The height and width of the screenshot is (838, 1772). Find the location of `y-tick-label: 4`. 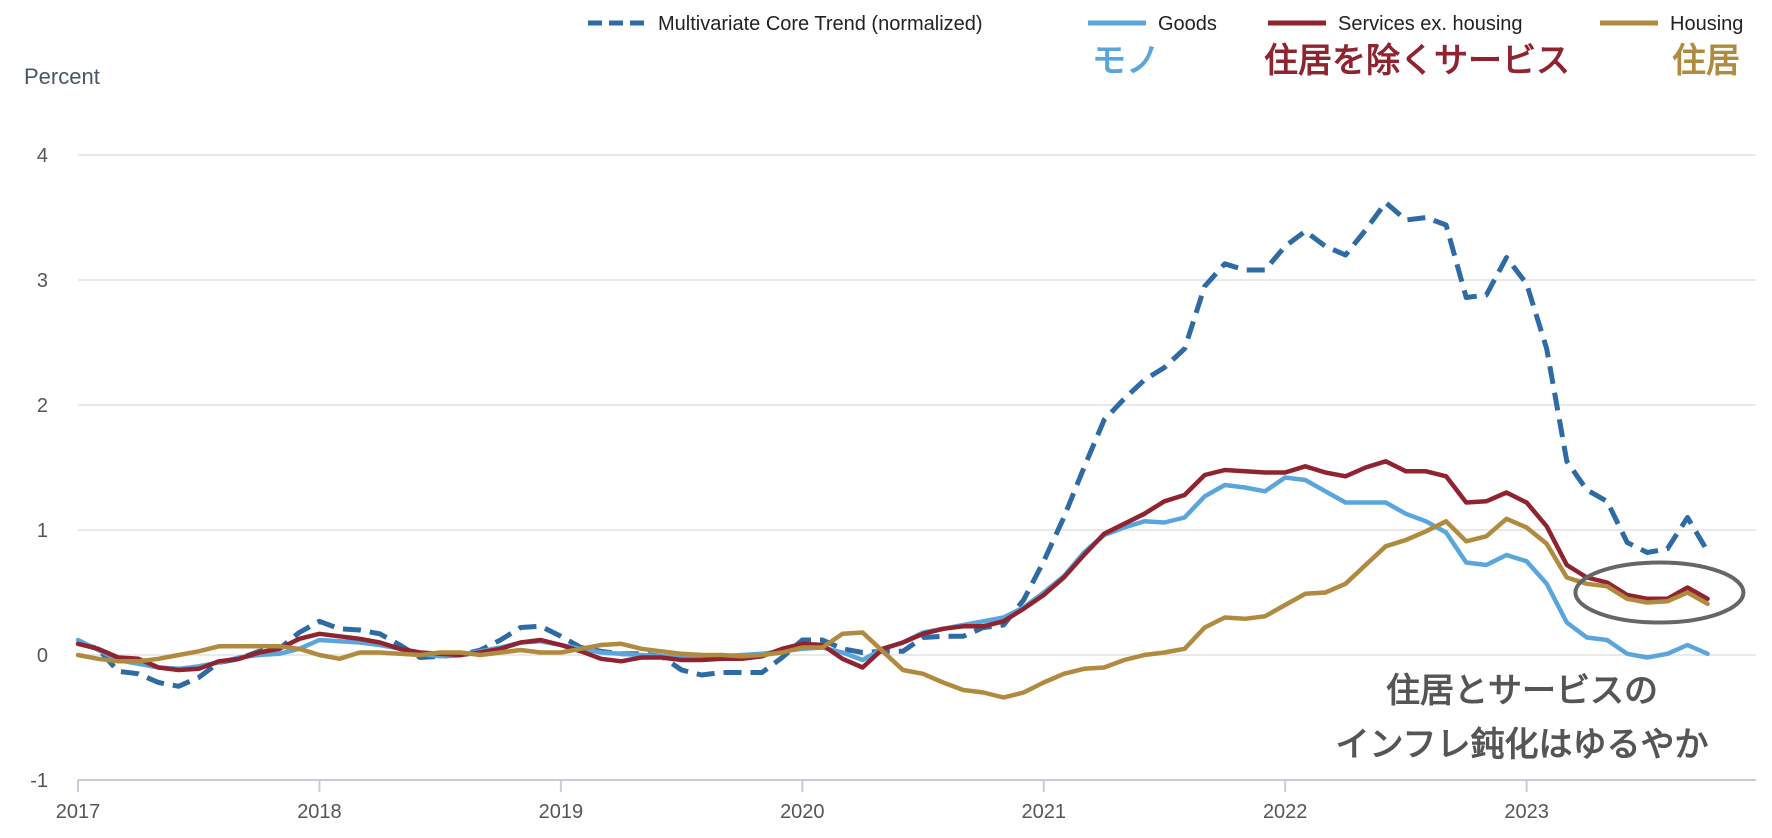

y-tick-label: 4 is located at coordinates (42, 156).